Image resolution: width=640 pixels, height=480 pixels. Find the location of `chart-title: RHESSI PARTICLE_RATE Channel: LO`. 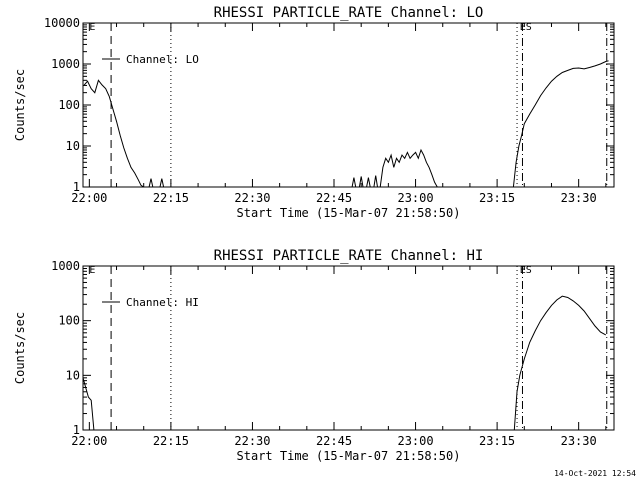

chart-title: RHESSI PARTICLE_RATE Channel: LO is located at coordinates (349, 13).